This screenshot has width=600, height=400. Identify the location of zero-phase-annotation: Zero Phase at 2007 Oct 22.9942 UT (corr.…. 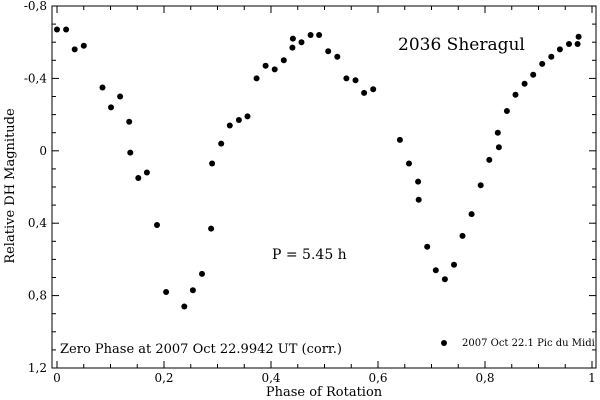
(201, 349).